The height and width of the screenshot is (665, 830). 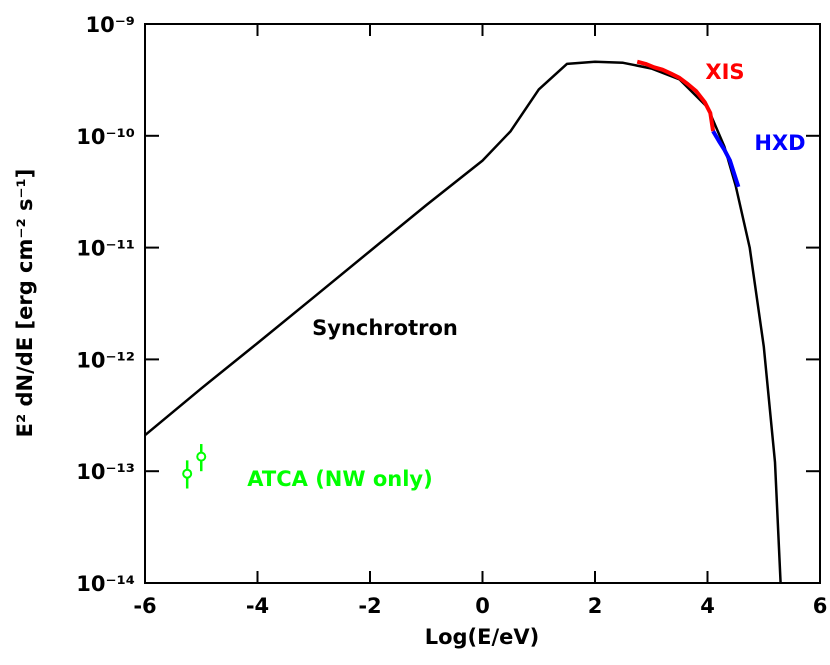 What do you see at coordinates (369, 606) in the screenshot?
I see `x-tick-label: -2` at bounding box center [369, 606].